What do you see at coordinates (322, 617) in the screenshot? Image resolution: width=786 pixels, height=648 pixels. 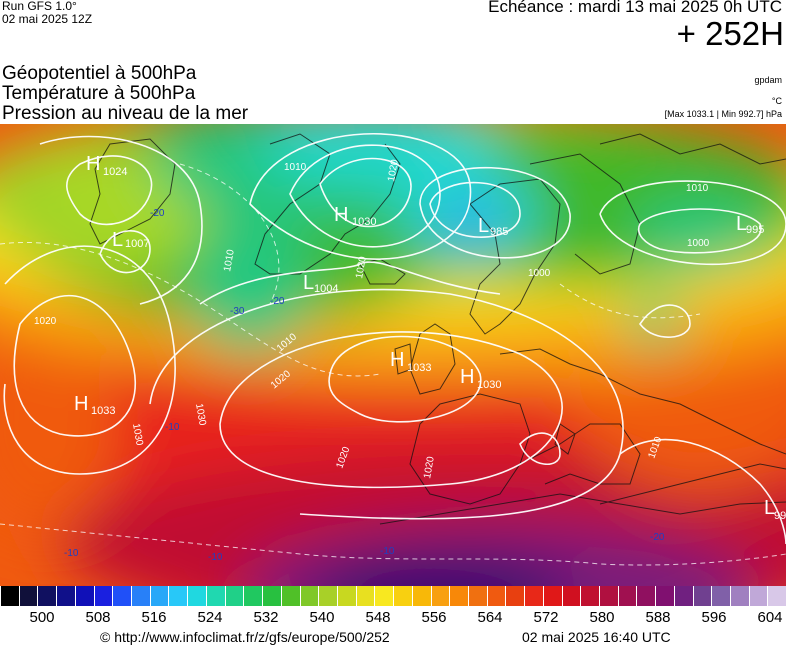 I see `colorbar-tick-label: 540` at bounding box center [322, 617].